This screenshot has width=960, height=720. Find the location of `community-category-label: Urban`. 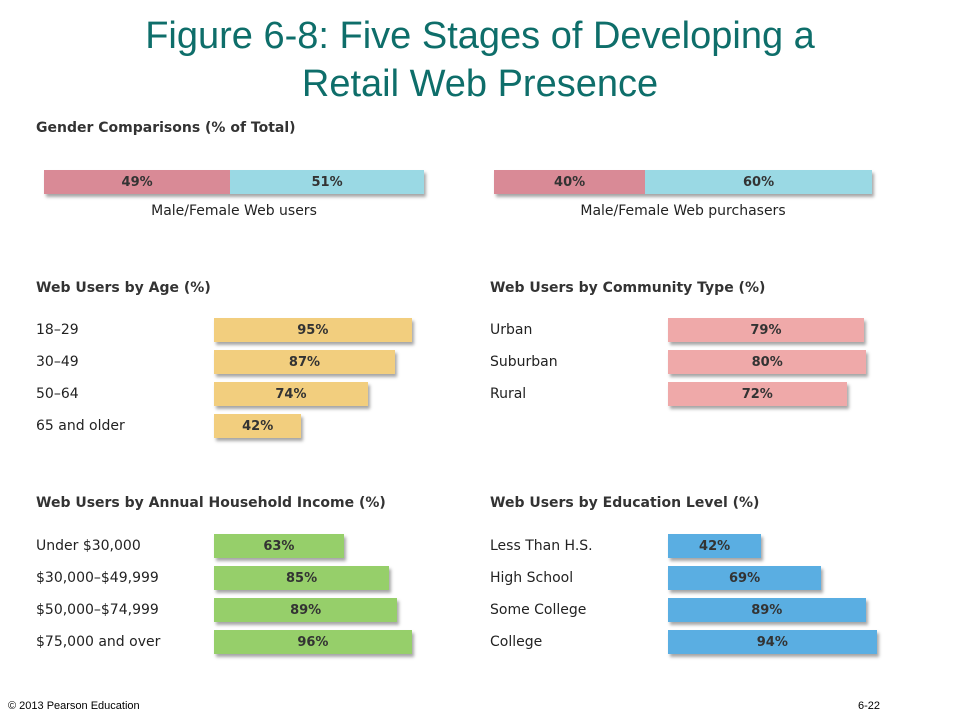

community-category-label: Urban is located at coordinates (511, 330).